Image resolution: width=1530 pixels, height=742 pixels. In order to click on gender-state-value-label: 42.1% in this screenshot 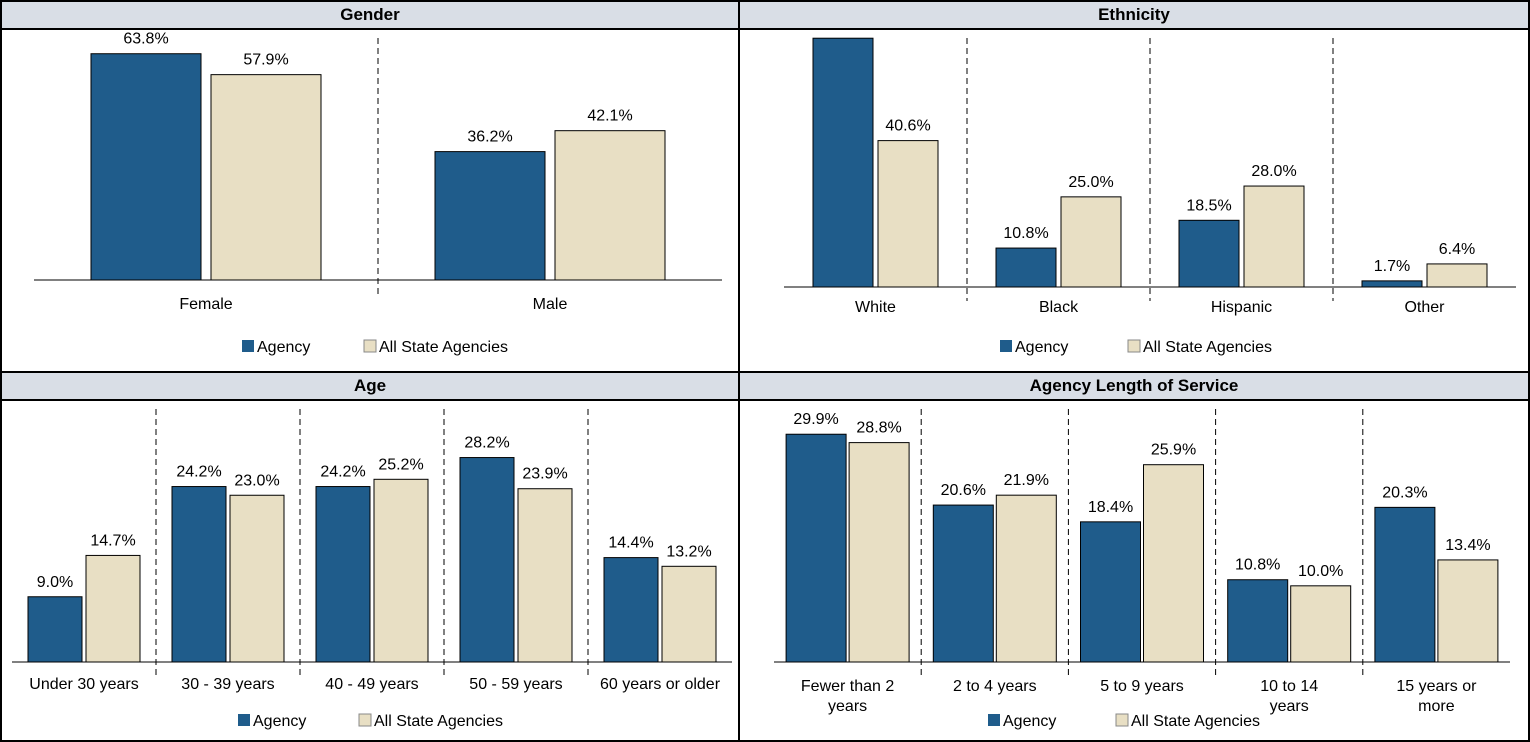, I will do `click(609, 116)`.